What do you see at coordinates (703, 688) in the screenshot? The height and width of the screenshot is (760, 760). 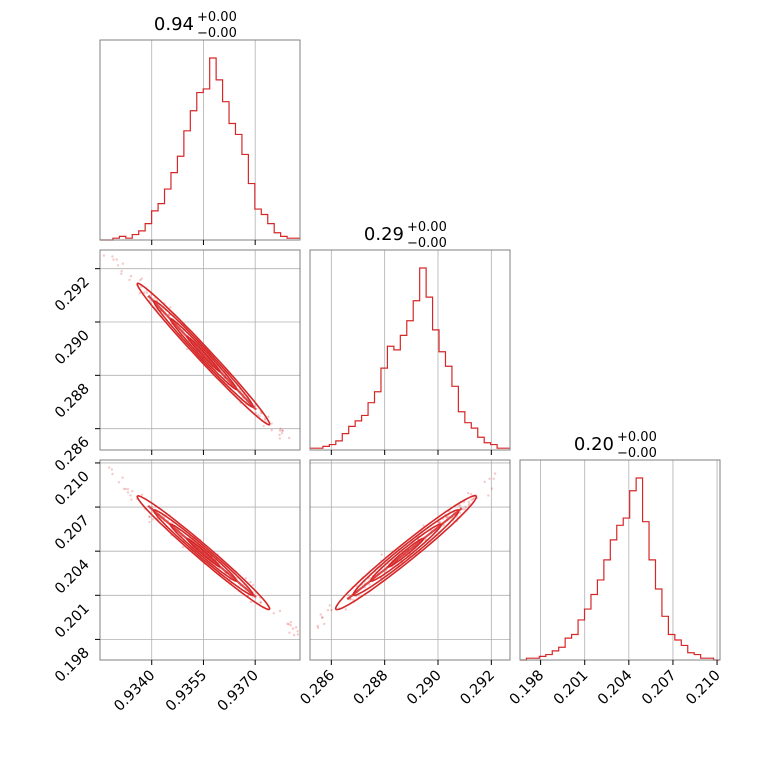 I see `tick-label-x: 0.210` at bounding box center [703, 688].